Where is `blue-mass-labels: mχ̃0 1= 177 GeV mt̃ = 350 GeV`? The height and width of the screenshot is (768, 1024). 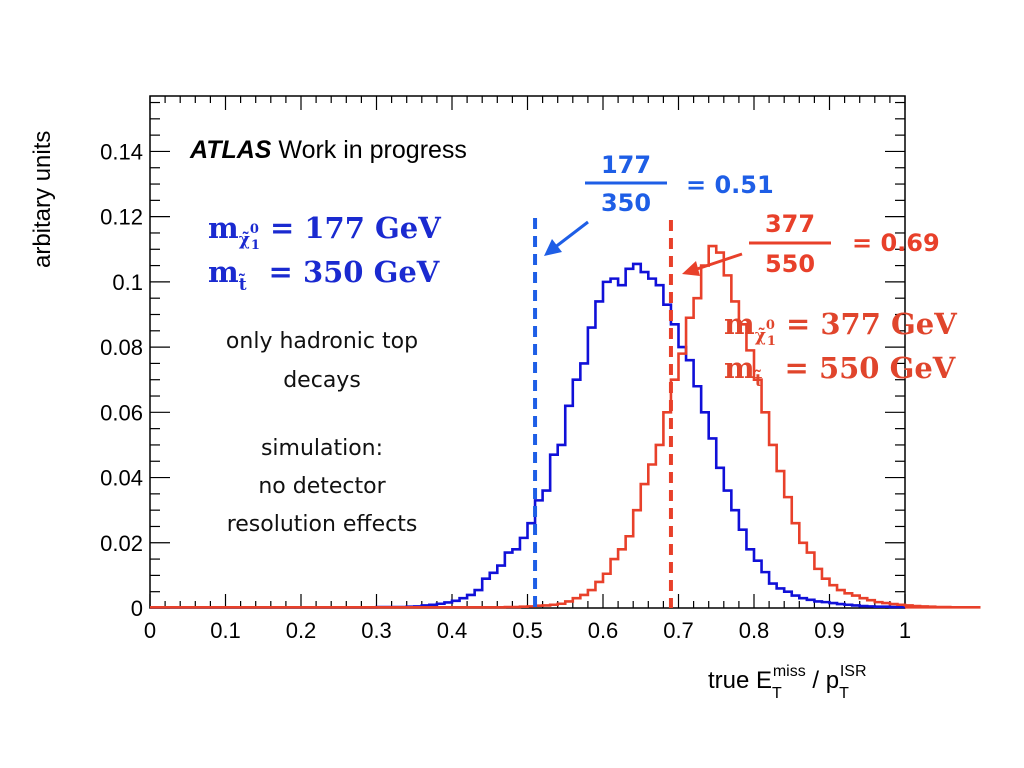 blue-mass-labels: mχ̃0 1= 177 GeV mt̃ = 350 GeV is located at coordinates (324, 253).